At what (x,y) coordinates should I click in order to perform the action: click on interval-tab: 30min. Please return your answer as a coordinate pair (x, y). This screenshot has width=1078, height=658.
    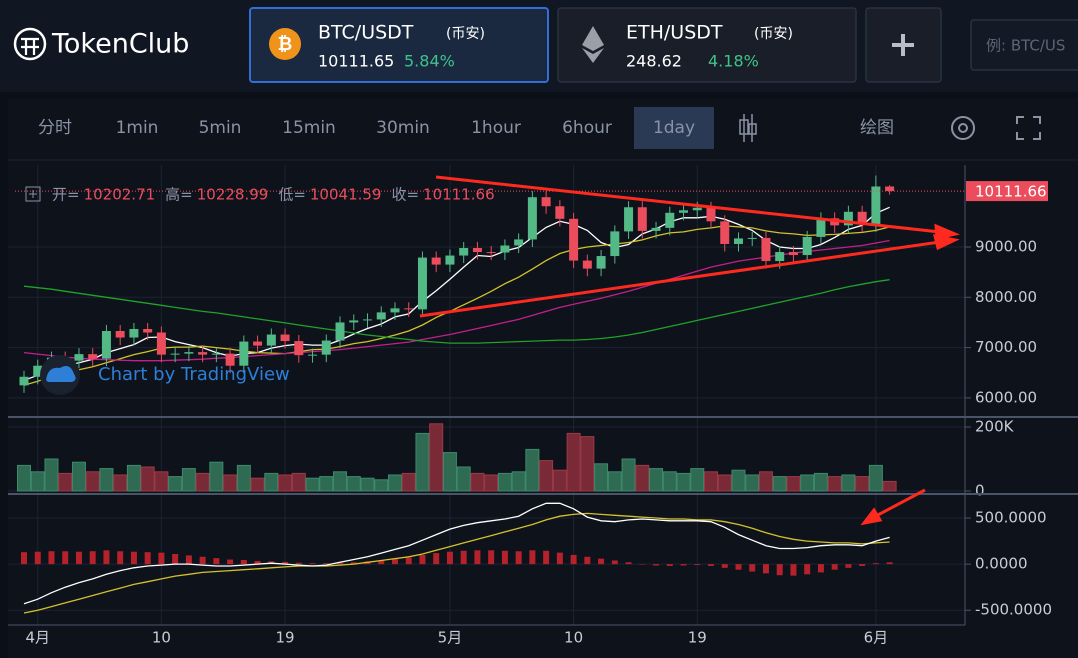
    Looking at the image, I should click on (403, 128).